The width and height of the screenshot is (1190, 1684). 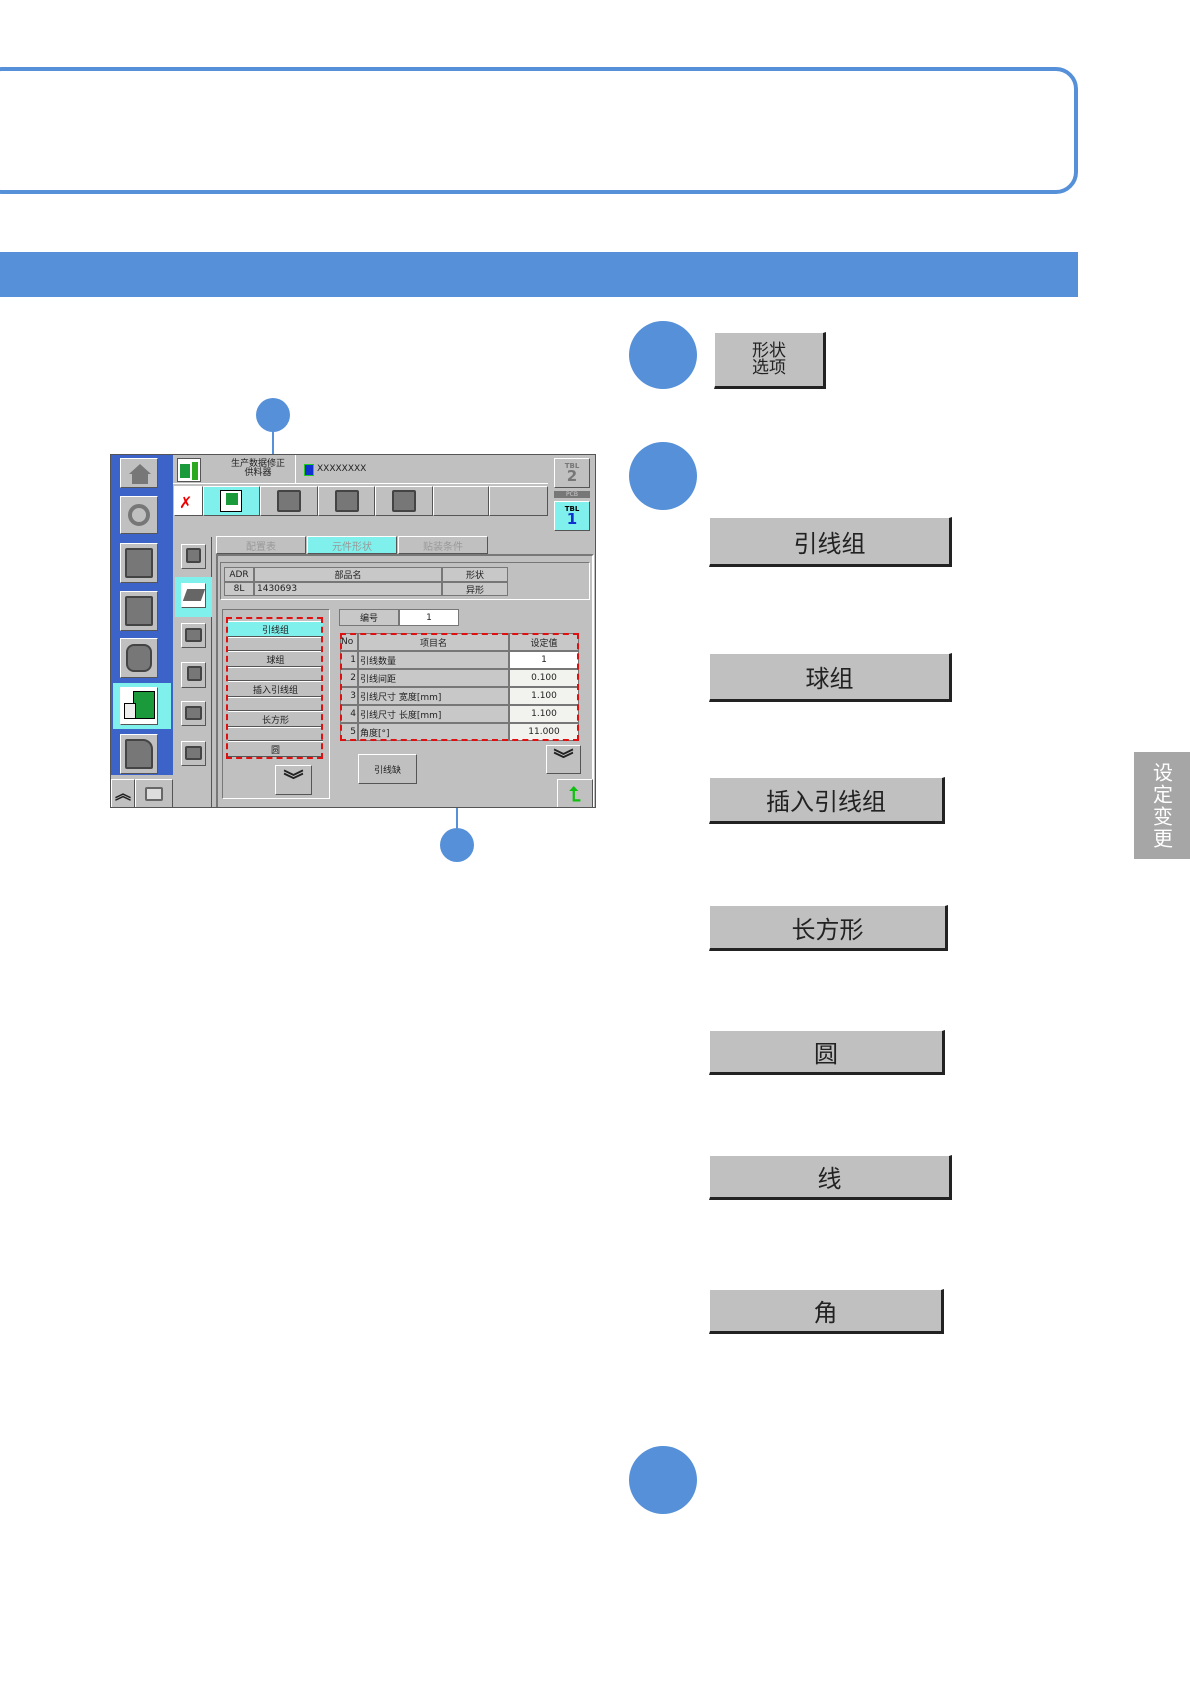 I want to click on gear-wrench-icon, so click(x=139, y=658).